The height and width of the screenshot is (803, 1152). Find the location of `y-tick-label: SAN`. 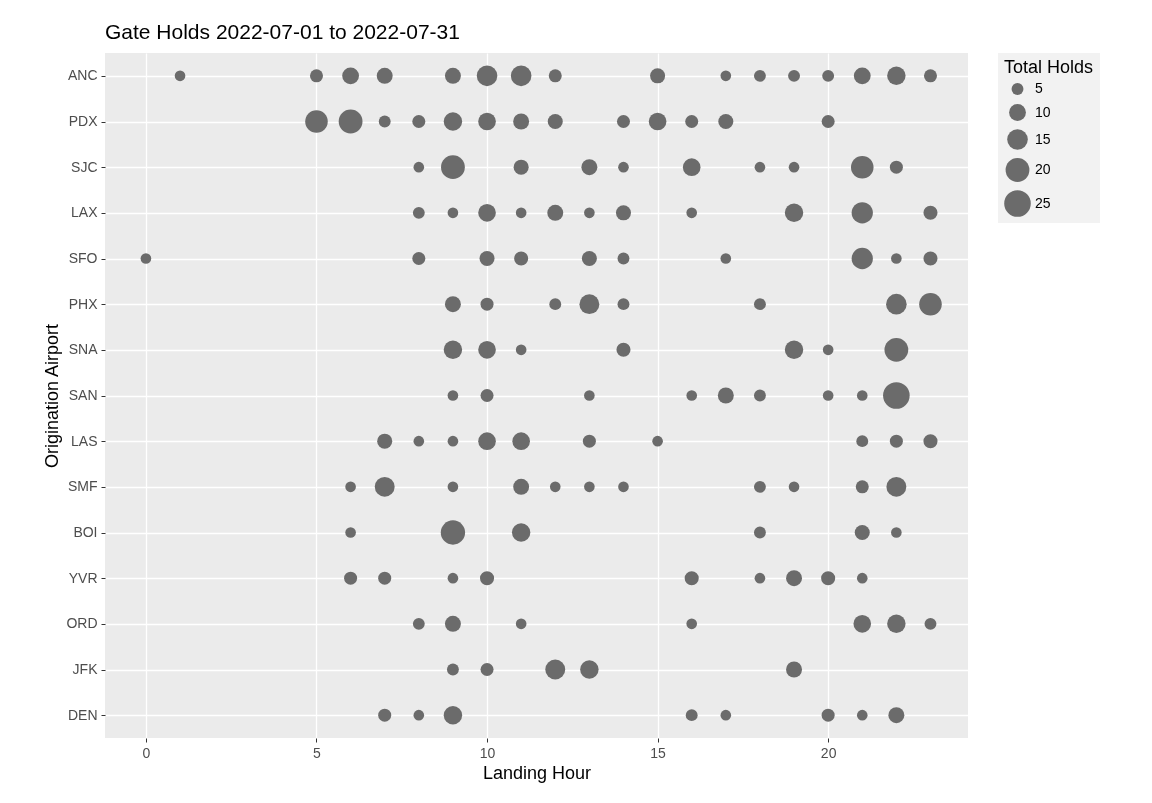

y-tick-label: SAN is located at coordinates (83, 395).